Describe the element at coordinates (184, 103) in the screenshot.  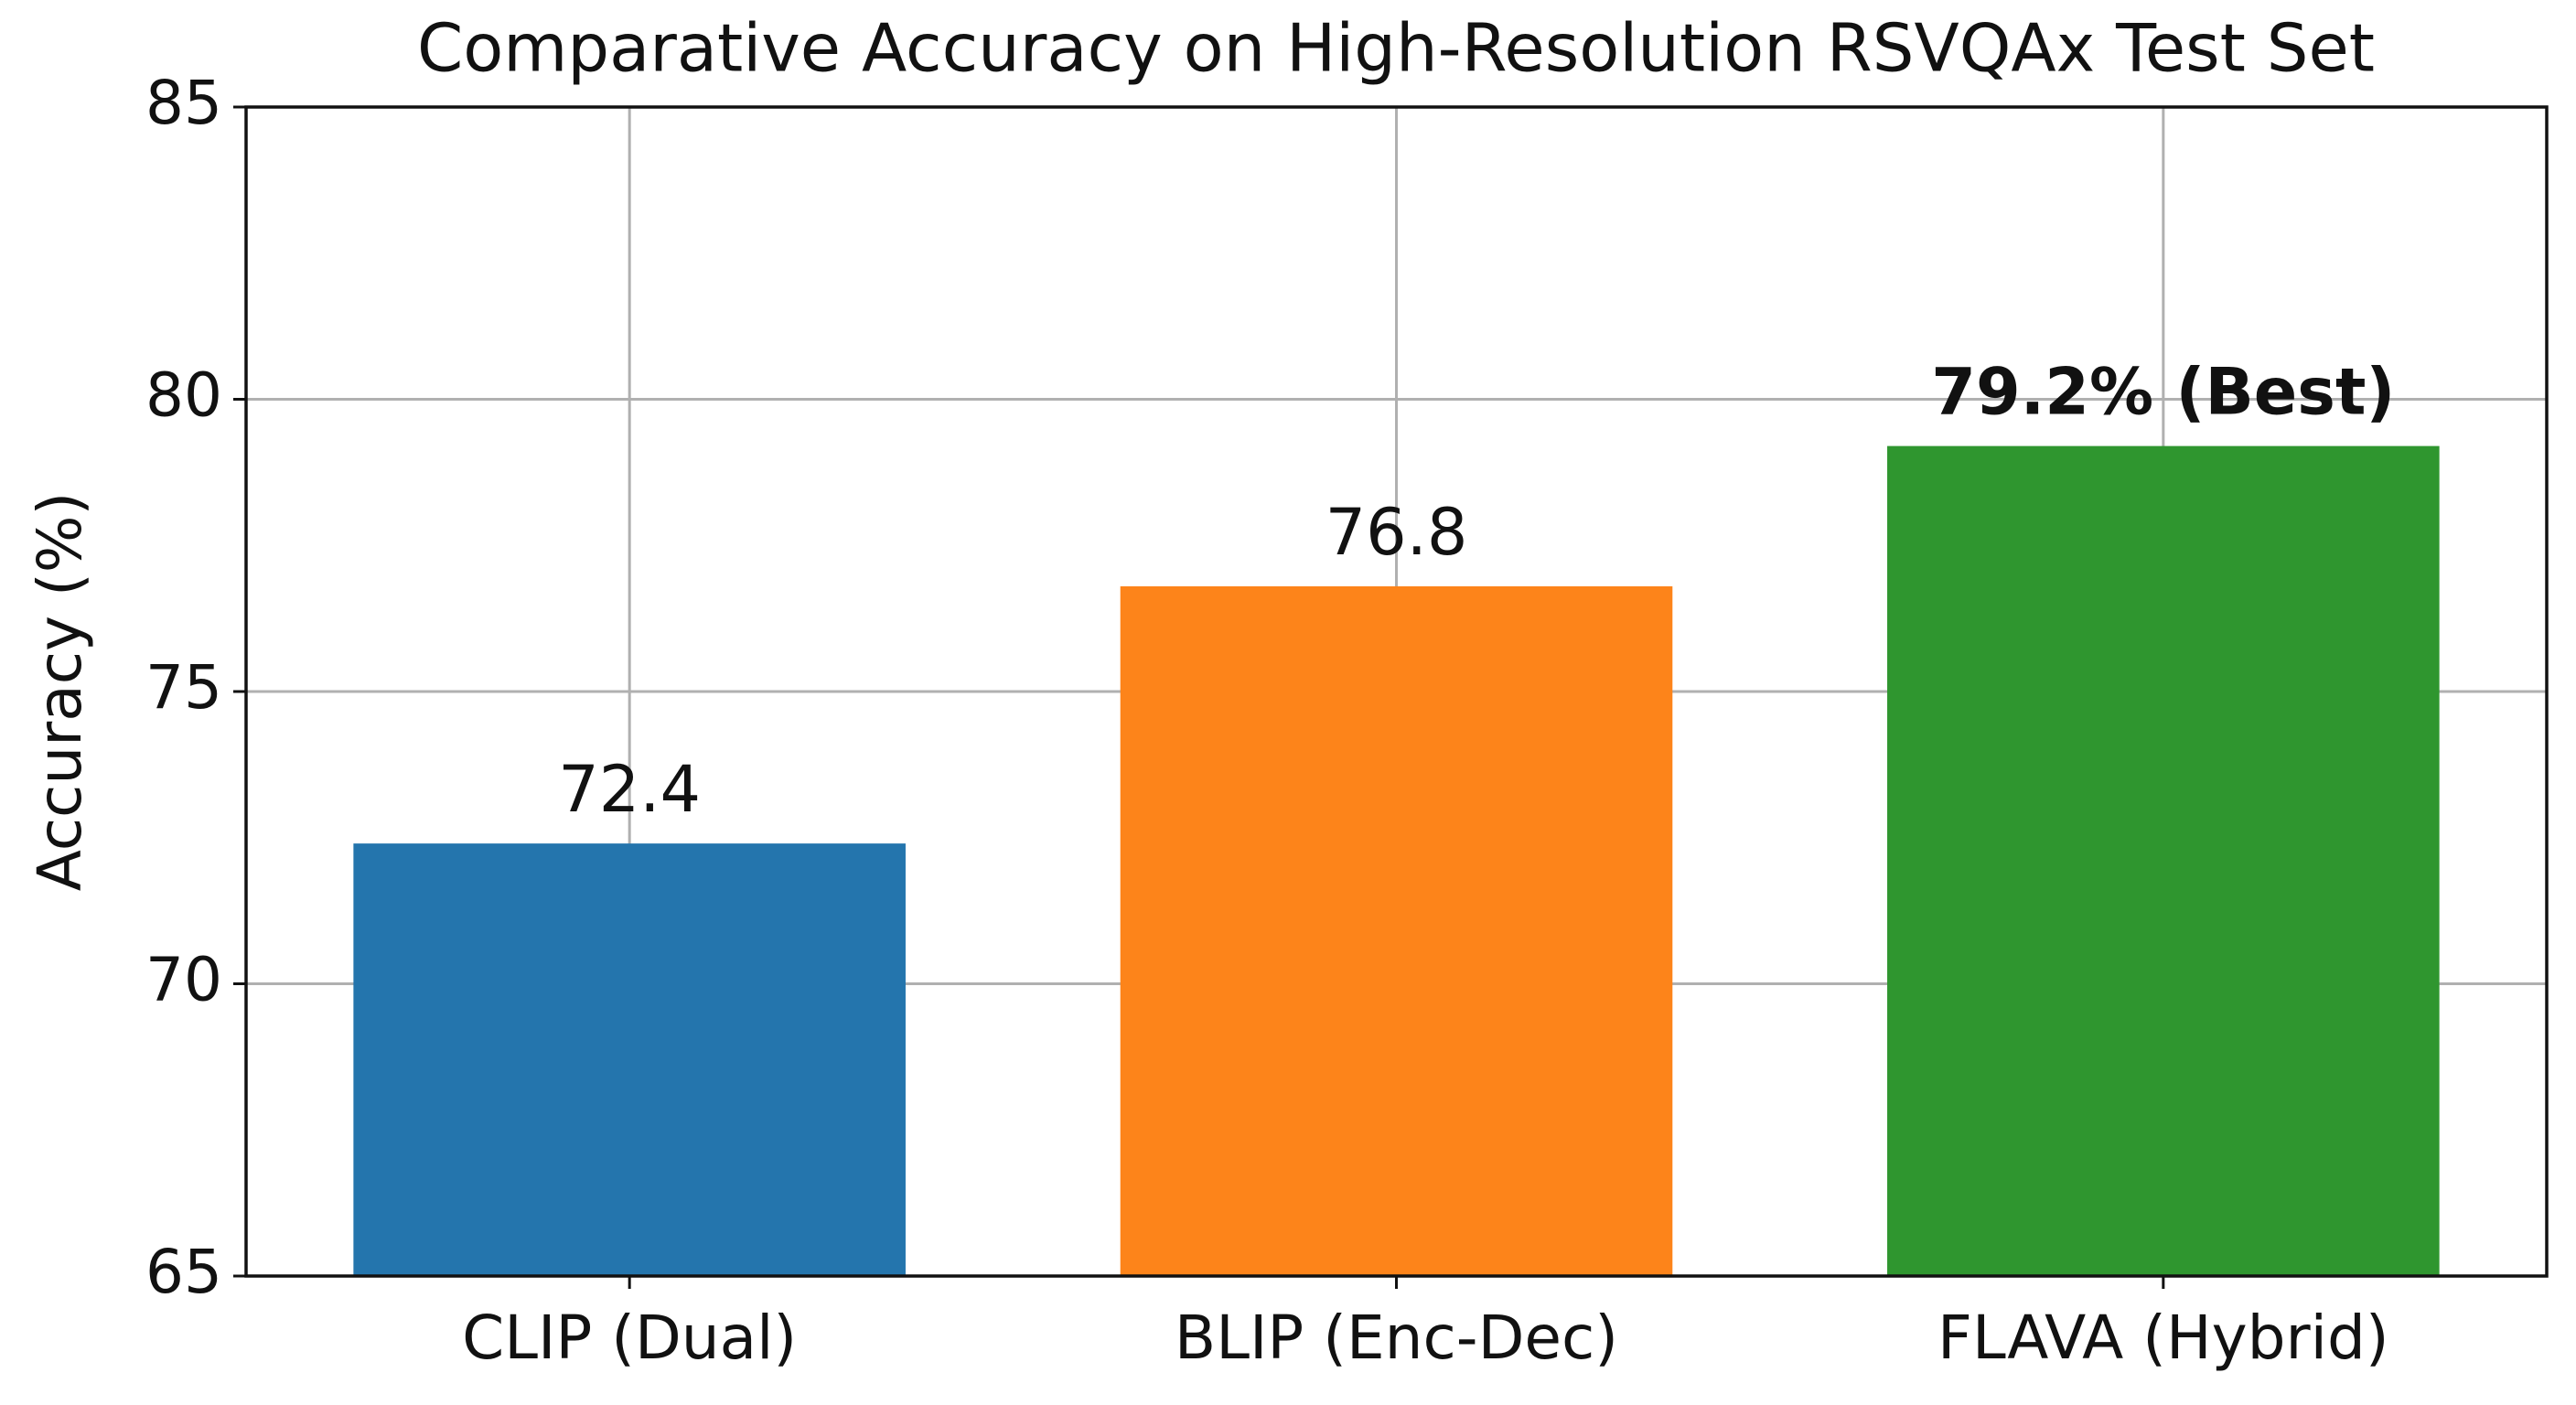
I see `y-tick-label: 85` at that location.